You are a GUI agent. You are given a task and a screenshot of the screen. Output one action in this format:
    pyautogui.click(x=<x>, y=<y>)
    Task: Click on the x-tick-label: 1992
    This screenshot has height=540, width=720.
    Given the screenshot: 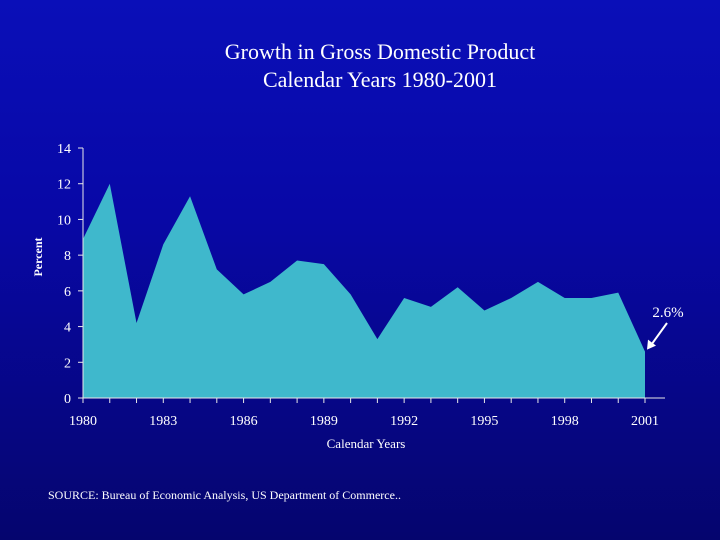 What is the action you would take?
    pyautogui.click(x=404, y=421)
    